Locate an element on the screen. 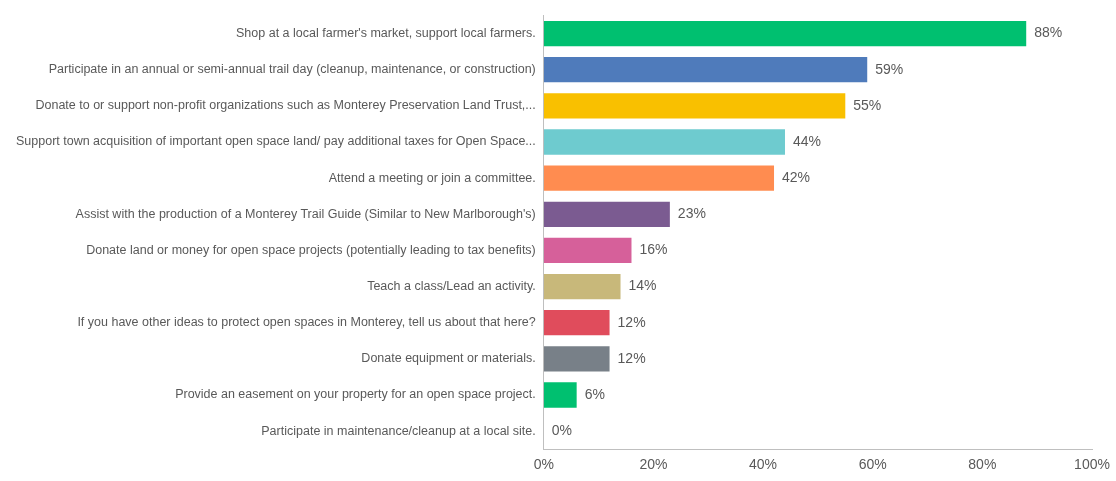 The image size is (1116, 481). data-label: 16% is located at coordinates (653, 249).